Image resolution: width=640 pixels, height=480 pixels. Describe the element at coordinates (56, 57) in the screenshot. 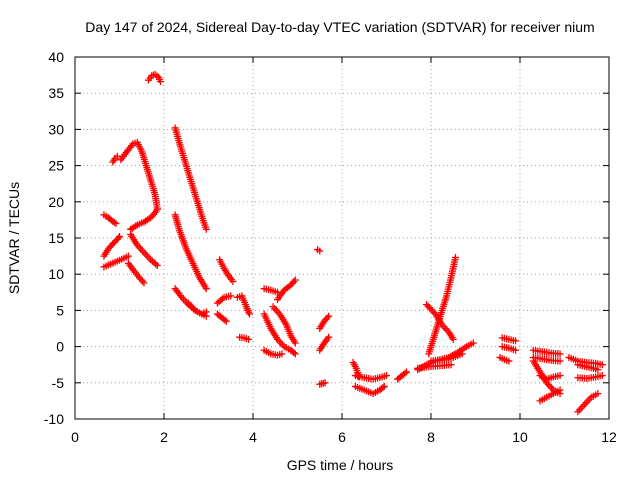

I see `y-tick-label: 40` at that location.